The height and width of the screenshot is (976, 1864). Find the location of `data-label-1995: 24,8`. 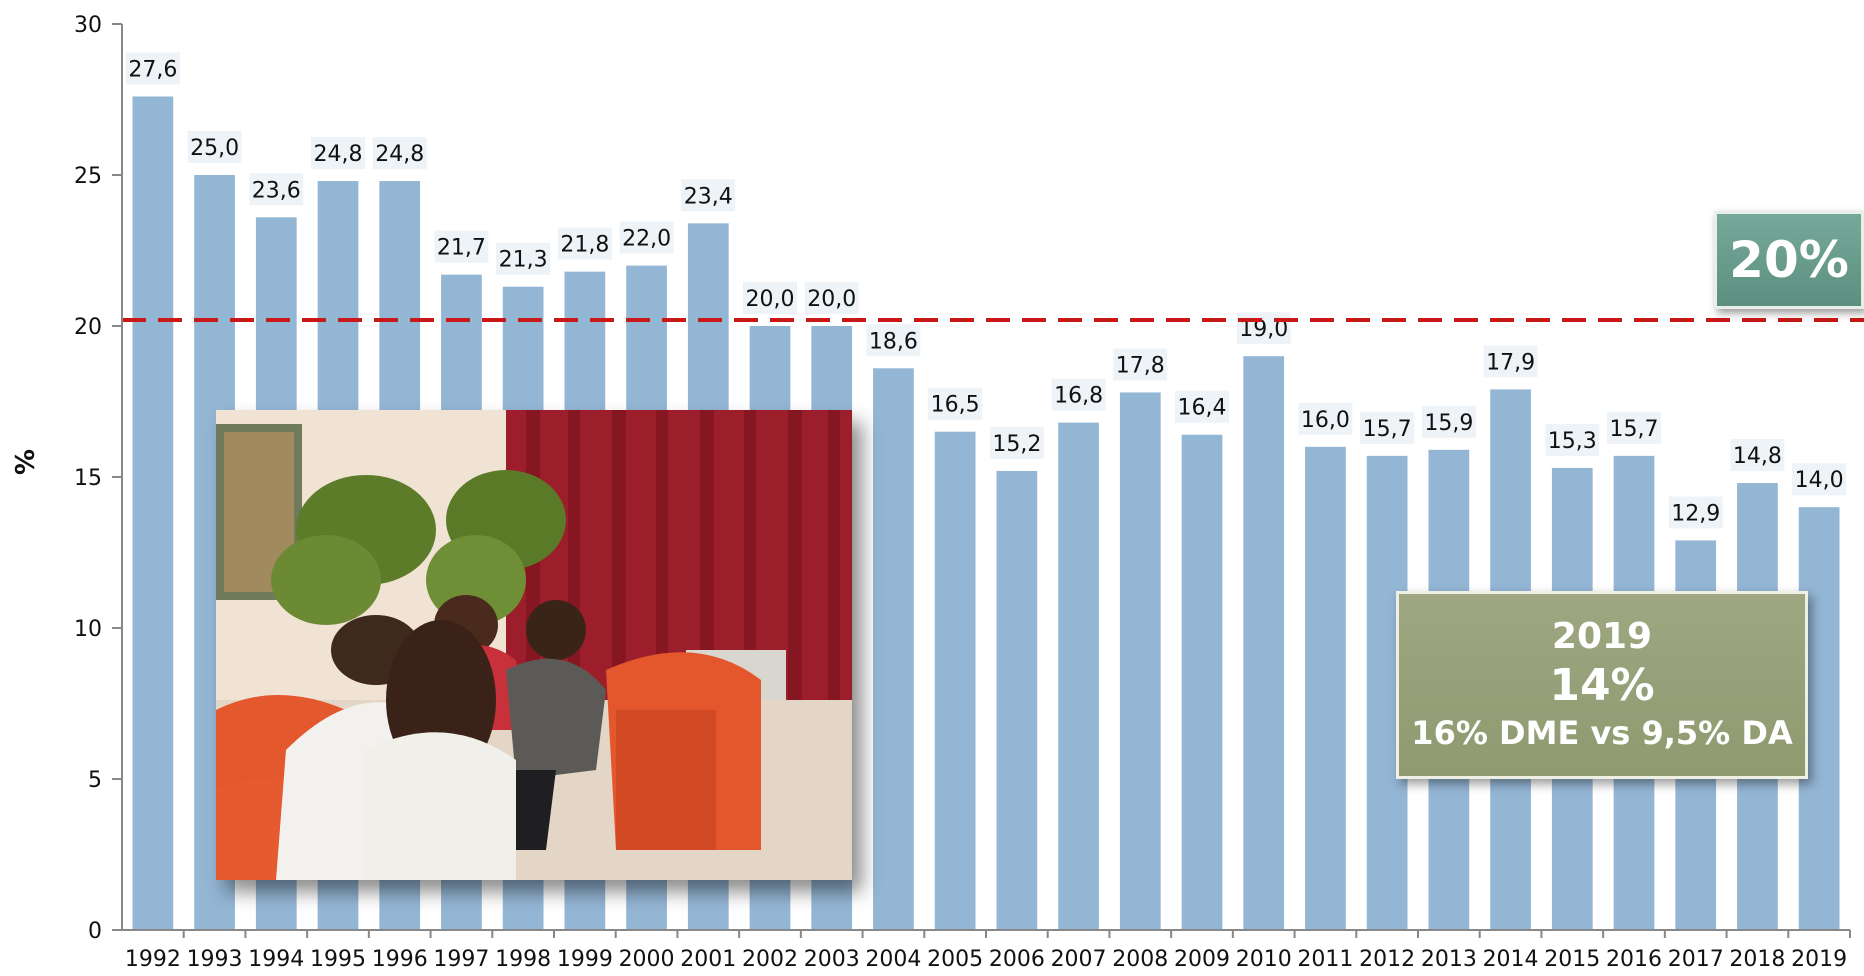

data-label-1995: 24,8 is located at coordinates (338, 154).